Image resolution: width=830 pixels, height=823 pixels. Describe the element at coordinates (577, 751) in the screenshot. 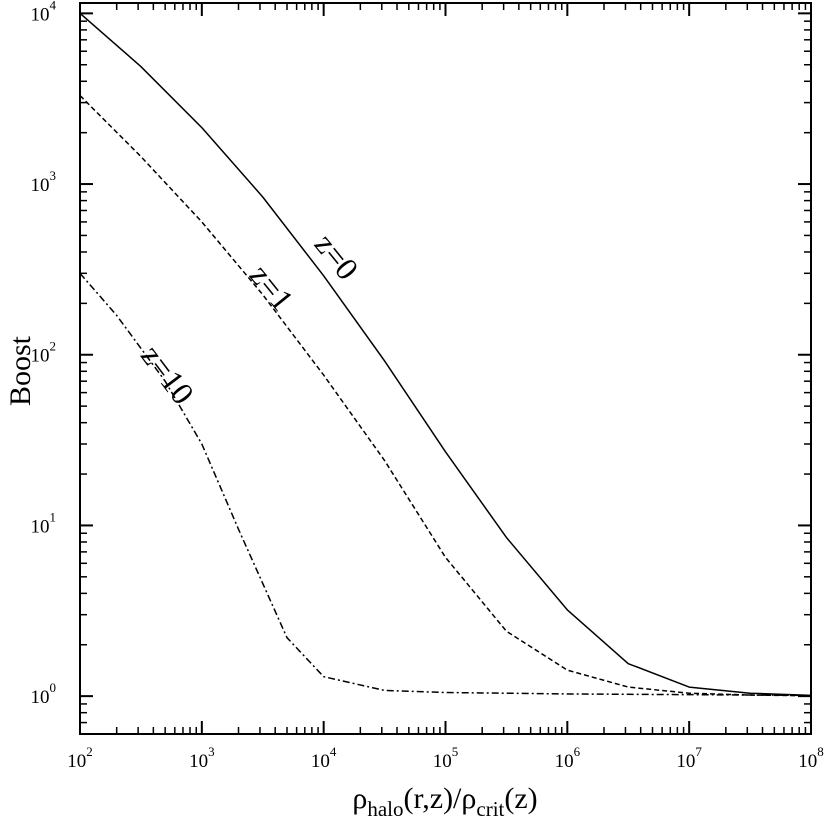

I see `x-tick-exponent: 6` at that location.